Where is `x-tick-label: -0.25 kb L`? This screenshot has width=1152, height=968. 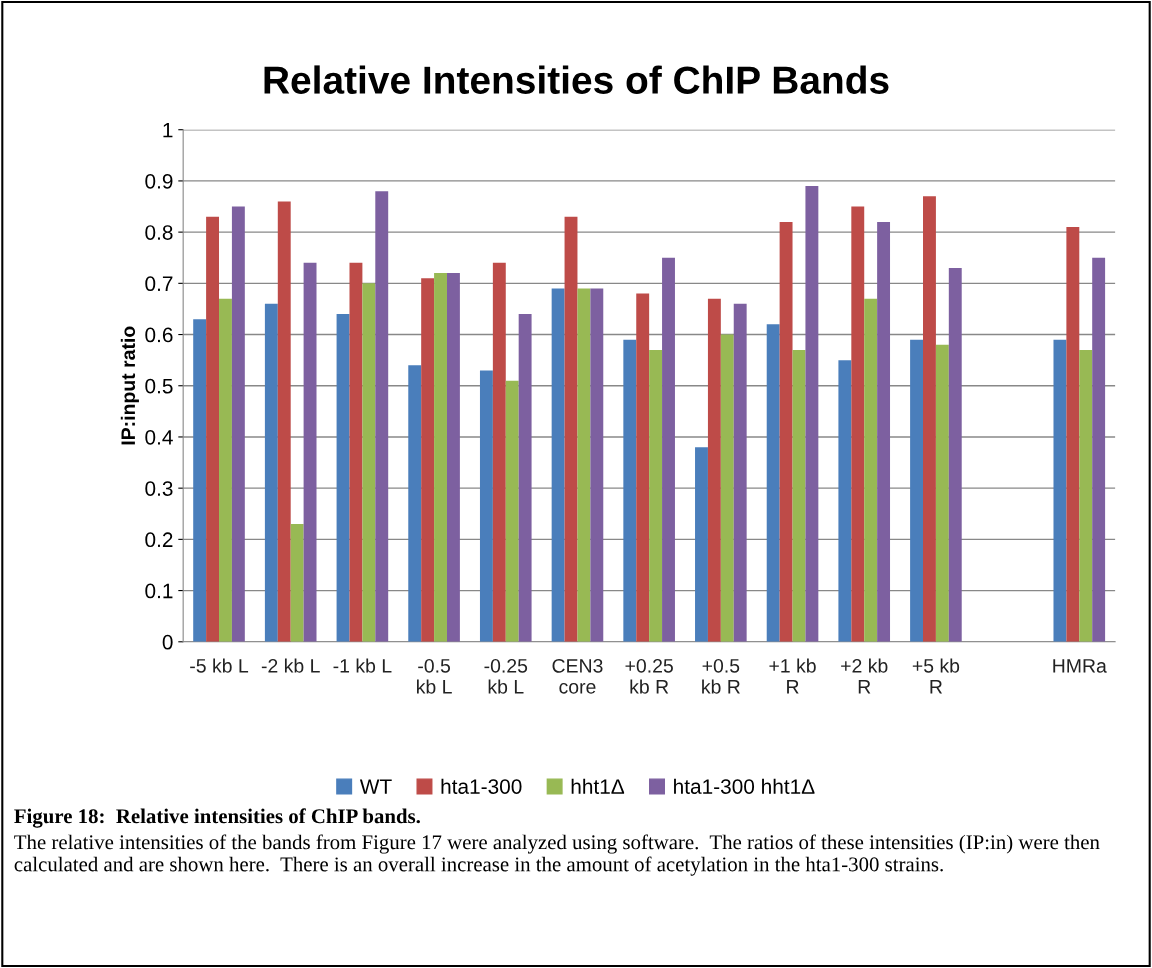
x-tick-label: -0.25 kb L is located at coordinates (506, 676).